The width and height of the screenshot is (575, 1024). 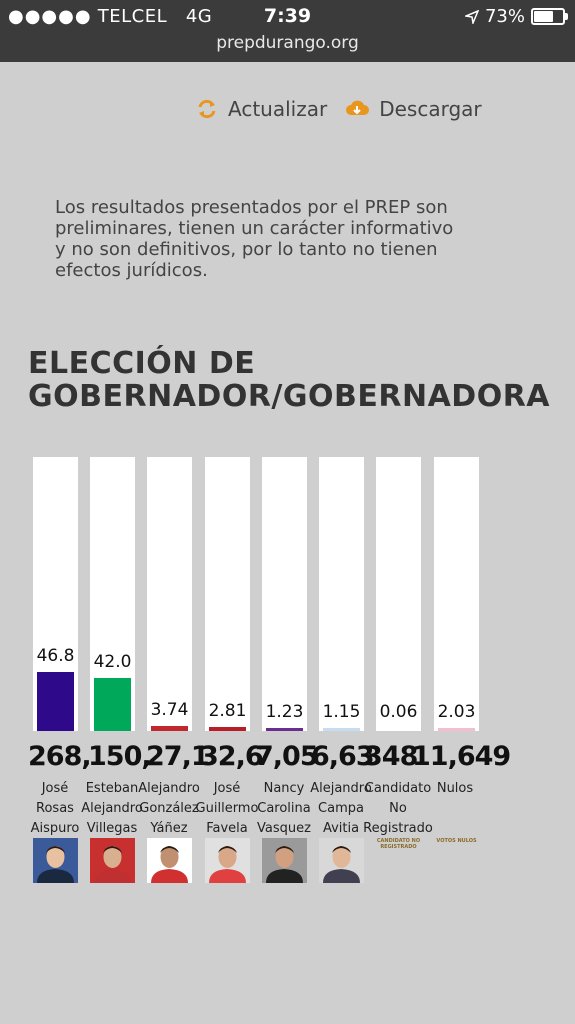 I want to click on location-arrow-icon, so click(x=471, y=16).